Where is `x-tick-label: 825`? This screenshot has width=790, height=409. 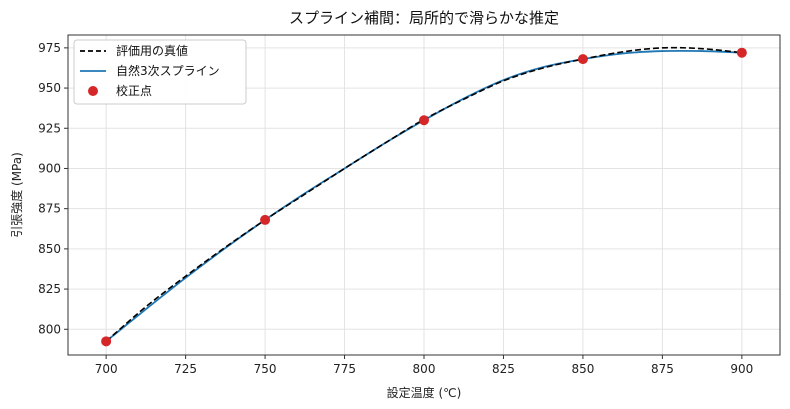 x-tick-label: 825 is located at coordinates (503, 369).